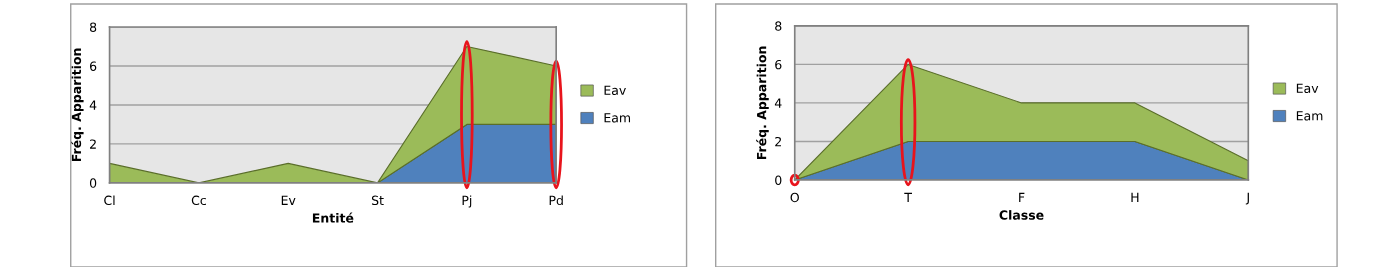  What do you see at coordinates (198, 200) in the screenshot?
I see `x-tick-label: Cc` at bounding box center [198, 200].